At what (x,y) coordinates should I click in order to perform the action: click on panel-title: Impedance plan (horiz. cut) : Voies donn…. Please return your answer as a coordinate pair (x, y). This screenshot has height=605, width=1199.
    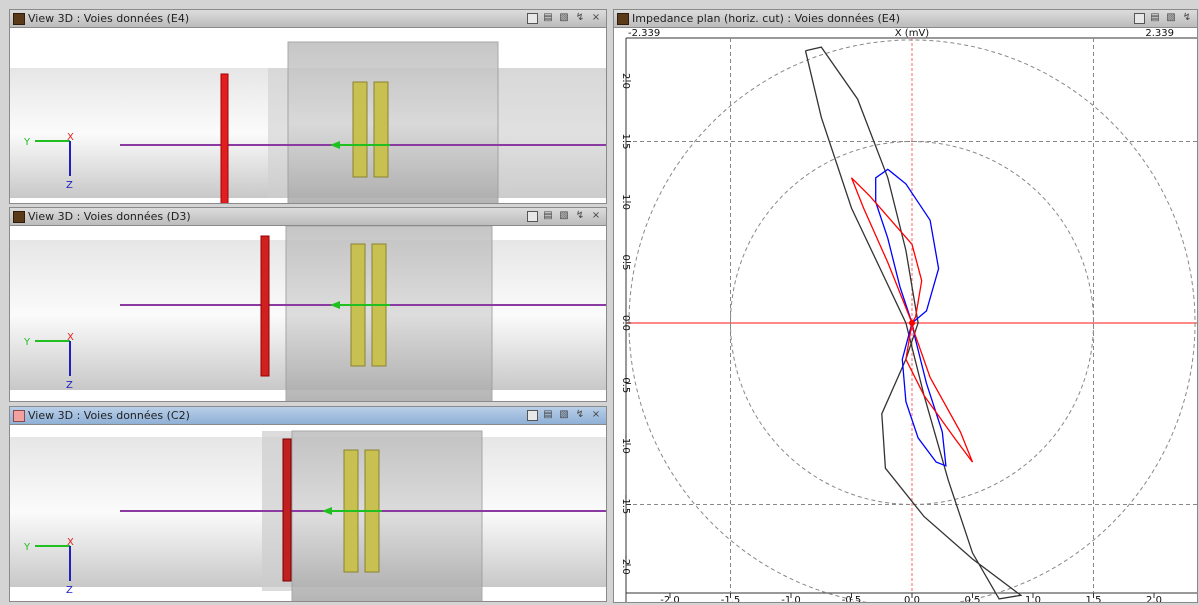
    Looking at the image, I should click on (766, 18).